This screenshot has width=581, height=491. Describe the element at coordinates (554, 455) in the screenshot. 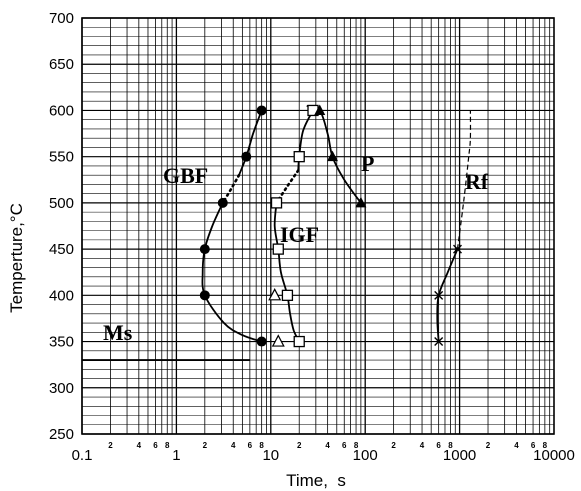

I see `x-tick-label: 10000` at that location.